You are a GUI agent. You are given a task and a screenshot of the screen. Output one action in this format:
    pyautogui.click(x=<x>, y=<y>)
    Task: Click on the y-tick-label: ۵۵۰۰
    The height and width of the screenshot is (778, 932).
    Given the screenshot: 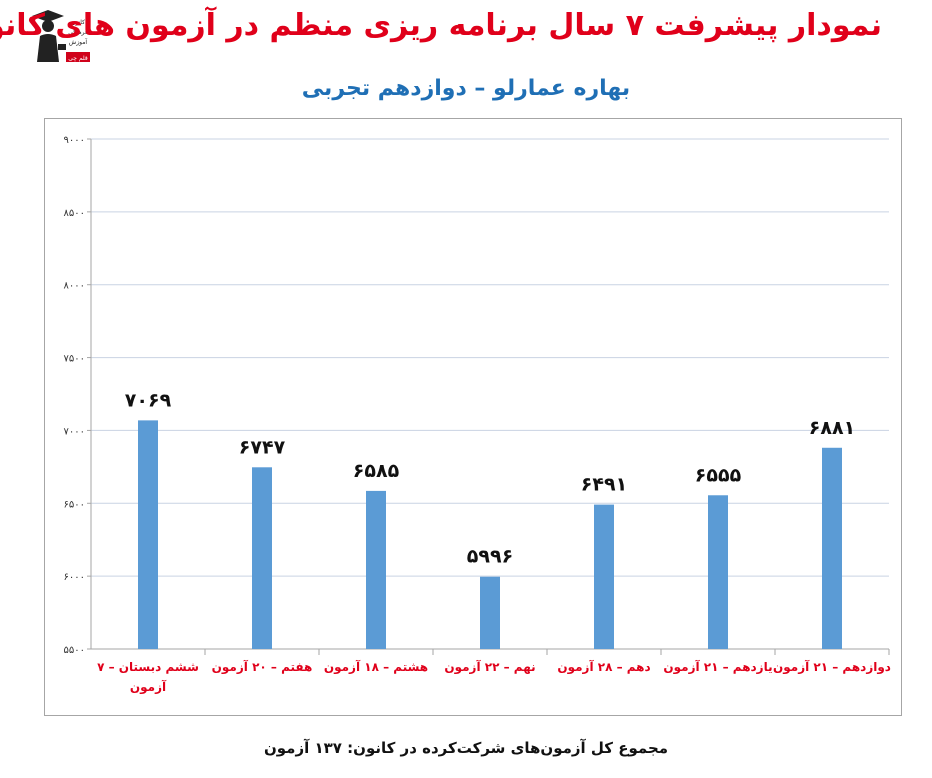 What is the action you would take?
    pyautogui.click(x=74, y=650)
    